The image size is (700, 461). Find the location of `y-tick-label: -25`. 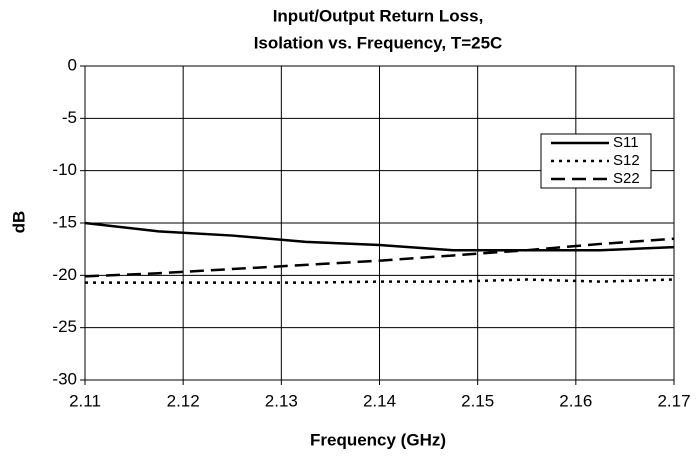

y-tick-label: -25 is located at coordinates (64, 326).